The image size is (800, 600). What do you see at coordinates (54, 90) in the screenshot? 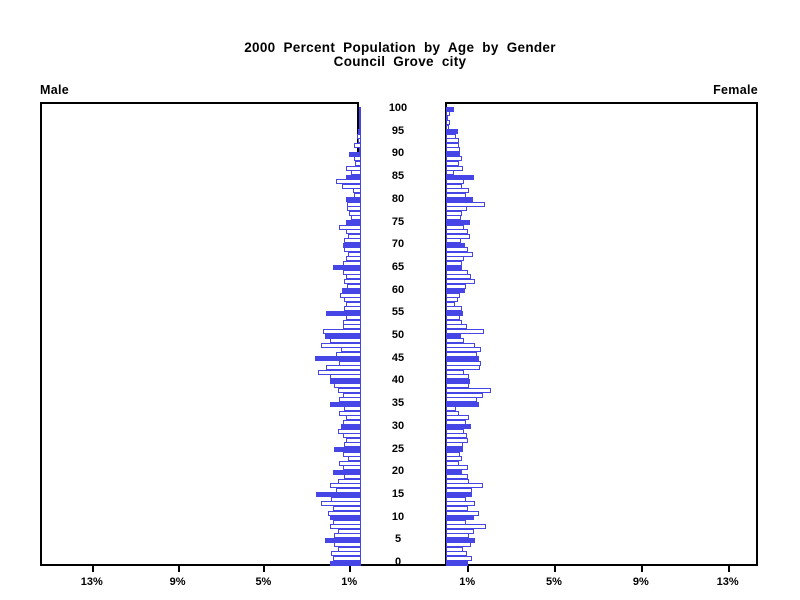
I see `male-panel-header: Male` at bounding box center [54, 90].